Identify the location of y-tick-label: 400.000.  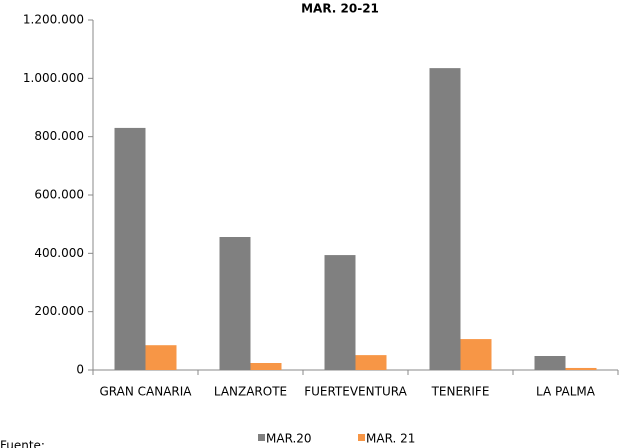
(59, 253).